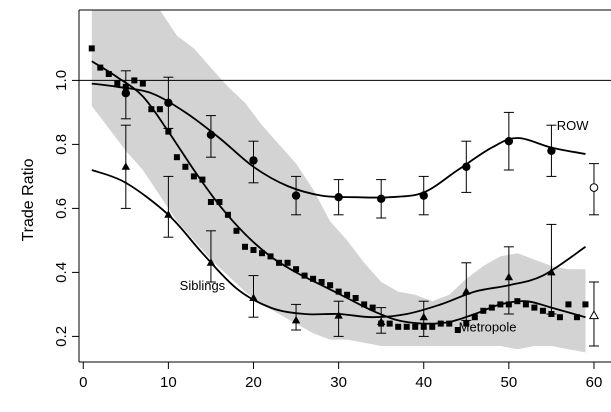  What do you see at coordinates (594, 315) in the screenshot?
I see `point-siblings-endpoint` at bounding box center [594, 315].